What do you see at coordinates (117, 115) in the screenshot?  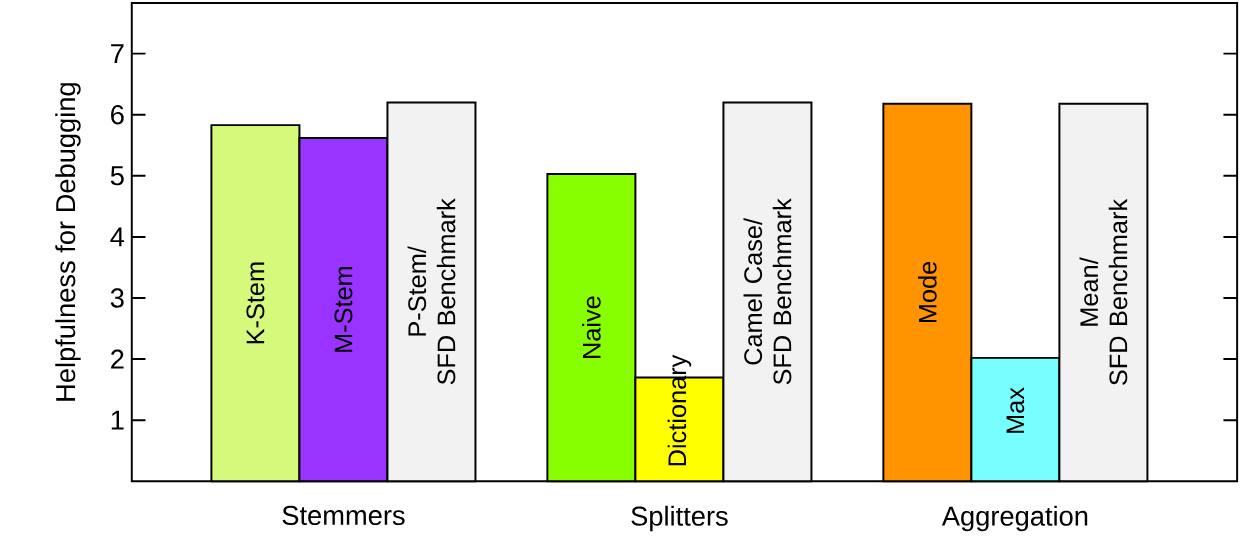 I see `y-tick-label: 6` at bounding box center [117, 115].